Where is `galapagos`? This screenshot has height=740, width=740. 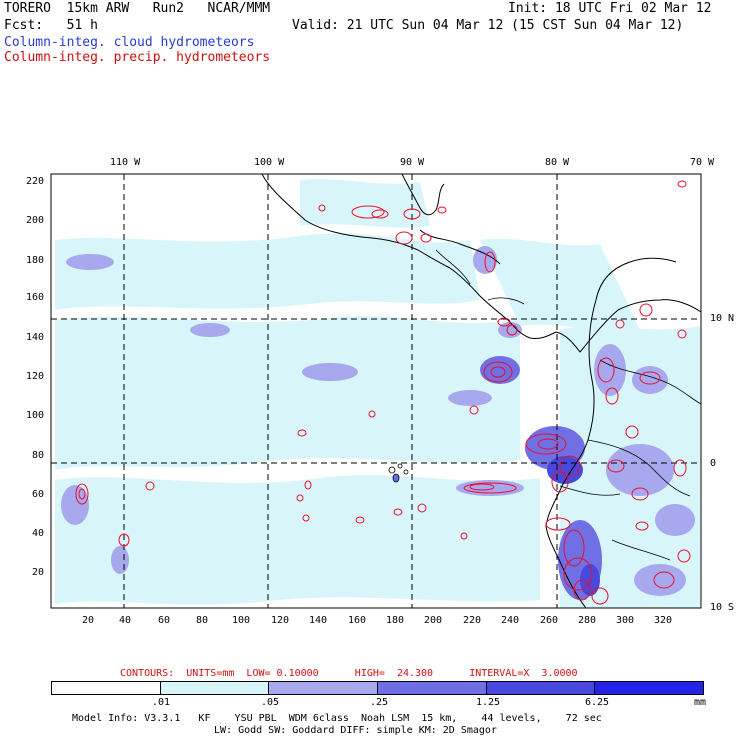 galapagos is located at coordinates (398, 473).